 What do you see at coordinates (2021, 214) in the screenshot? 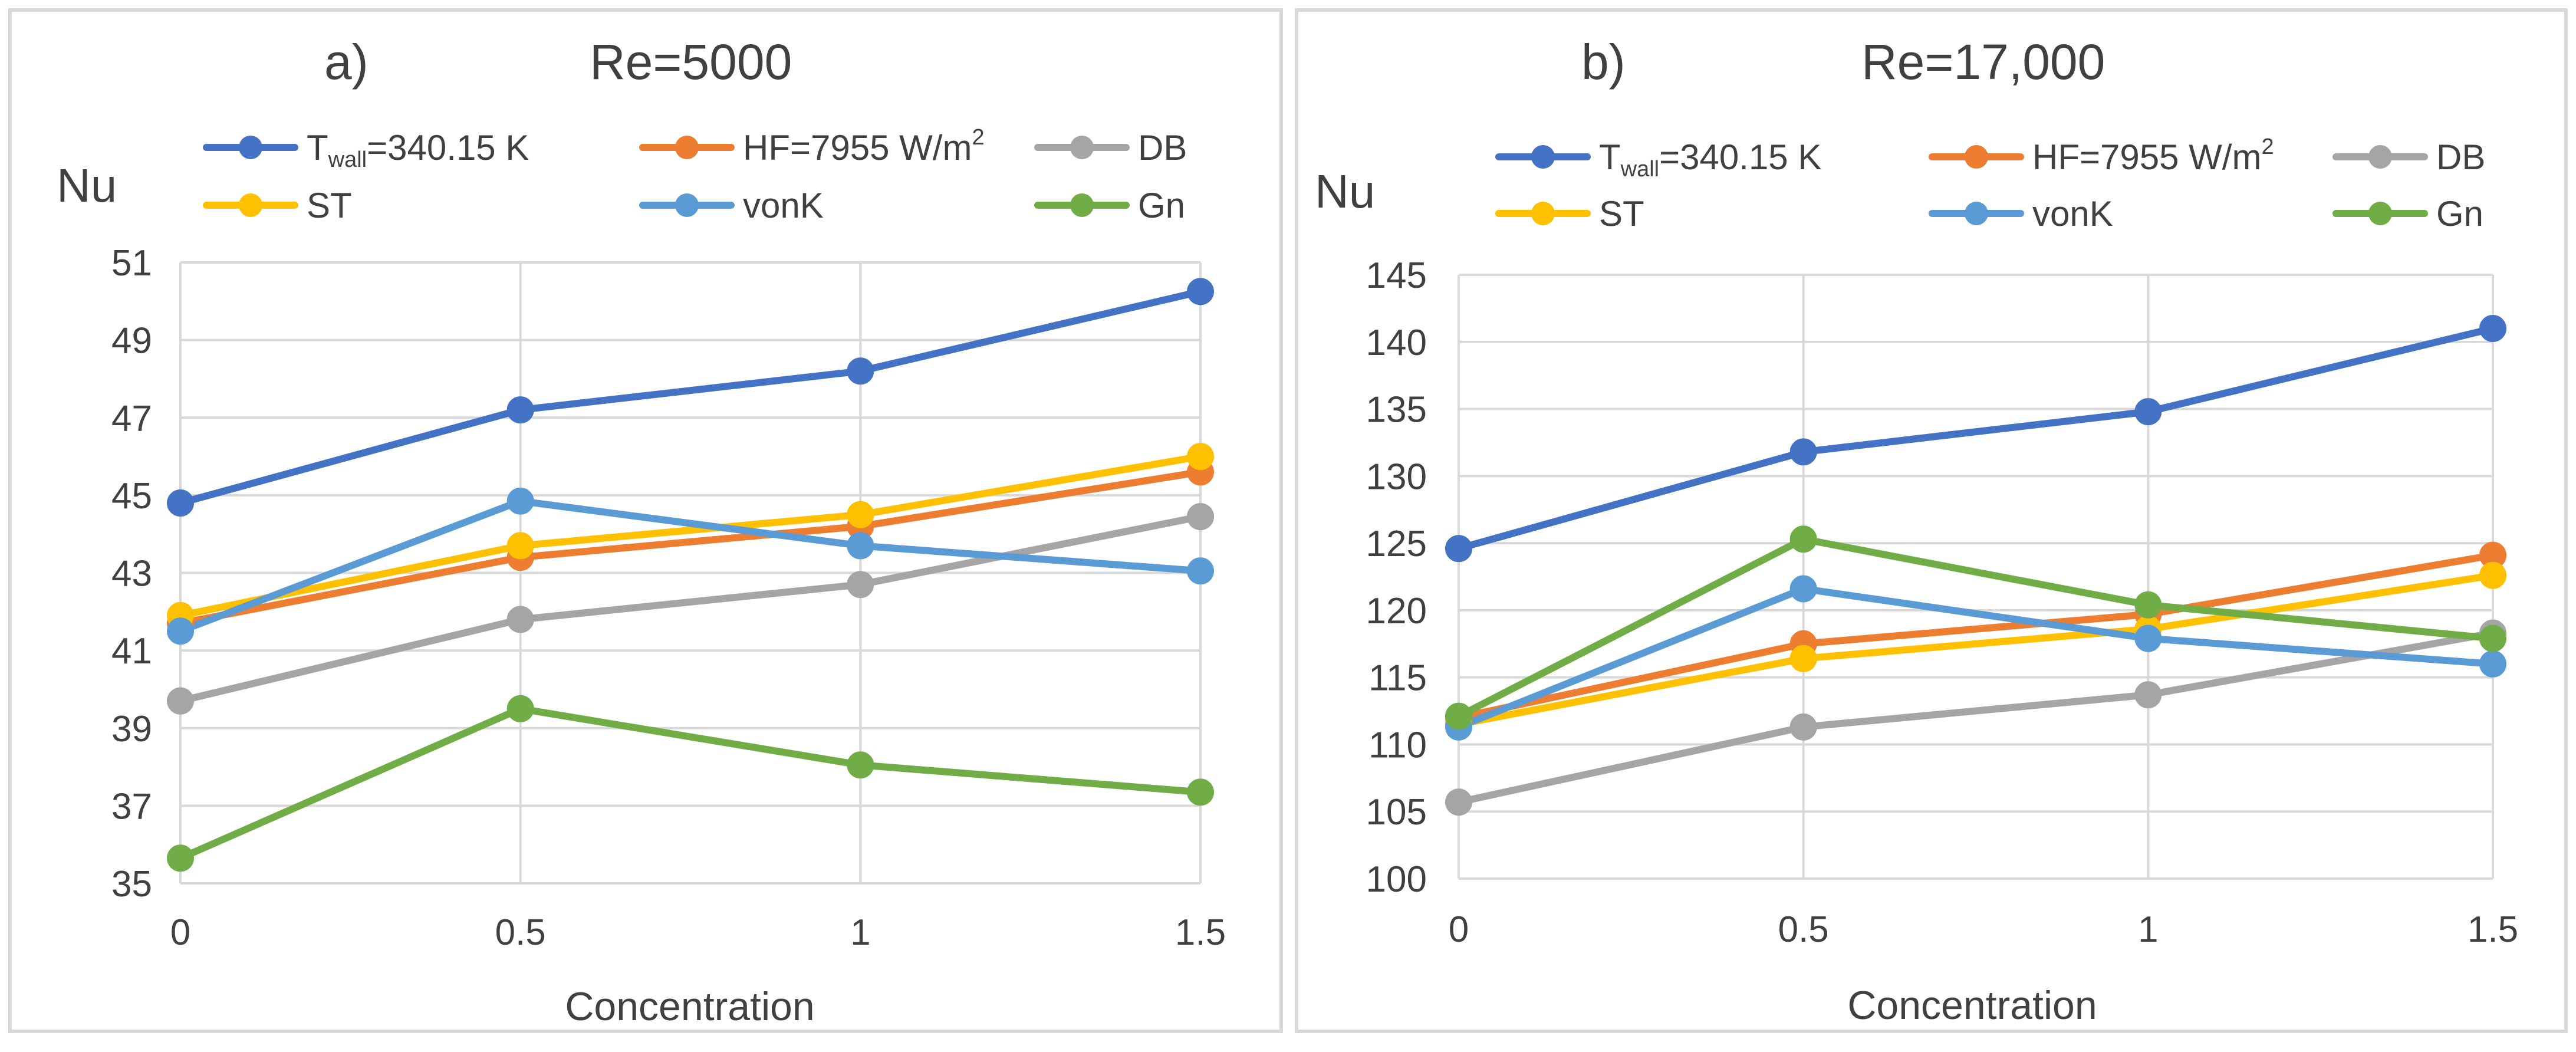
I see `chart-b-legend-entry: vonK` at bounding box center [2021, 214].